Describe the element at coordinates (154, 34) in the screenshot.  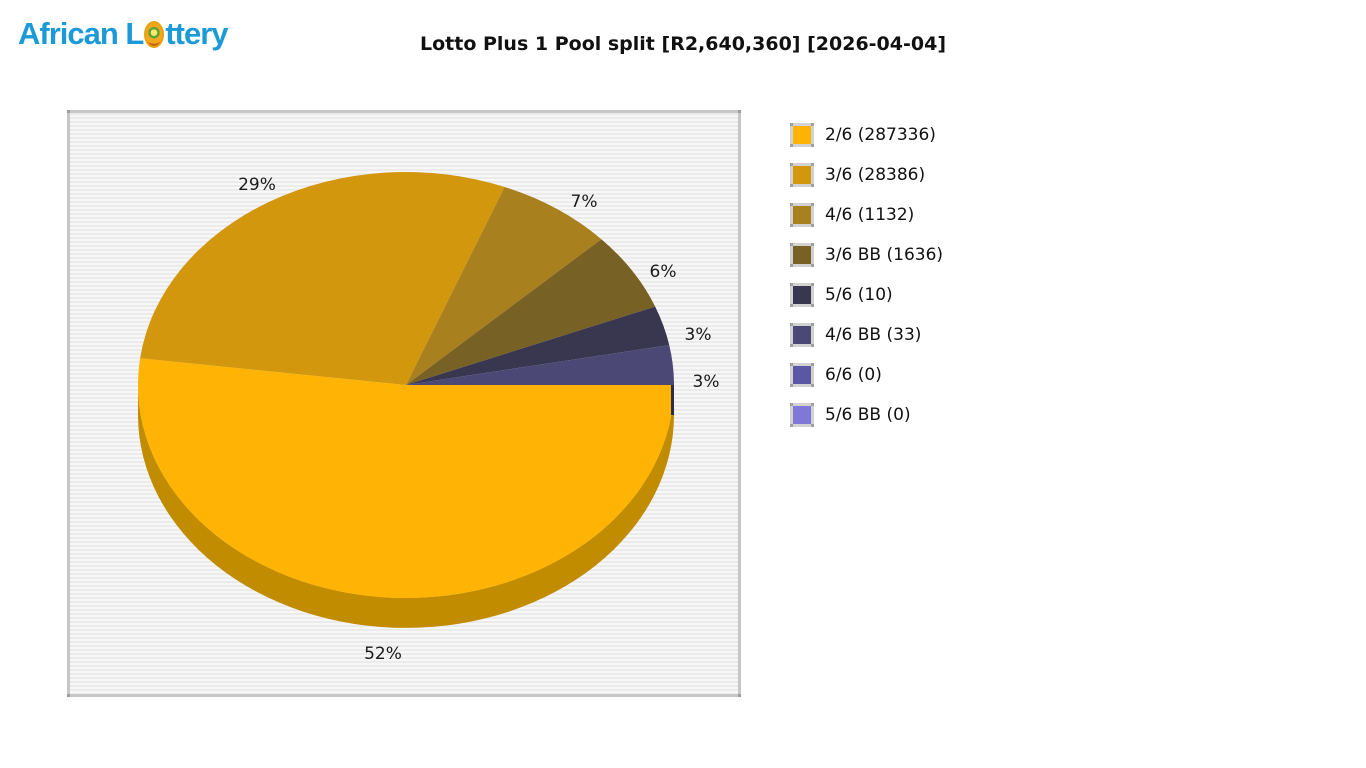
I see `lottery-ball-icon` at that location.